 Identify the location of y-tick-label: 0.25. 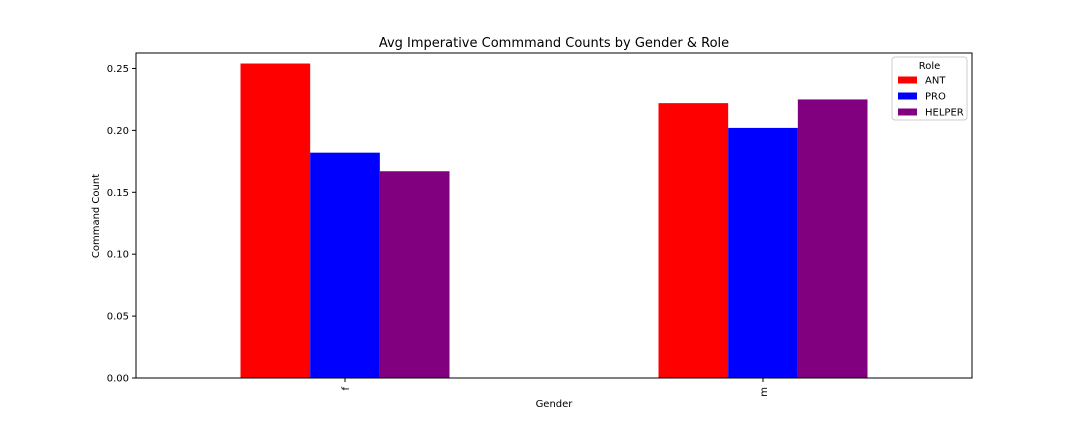
(118, 69).